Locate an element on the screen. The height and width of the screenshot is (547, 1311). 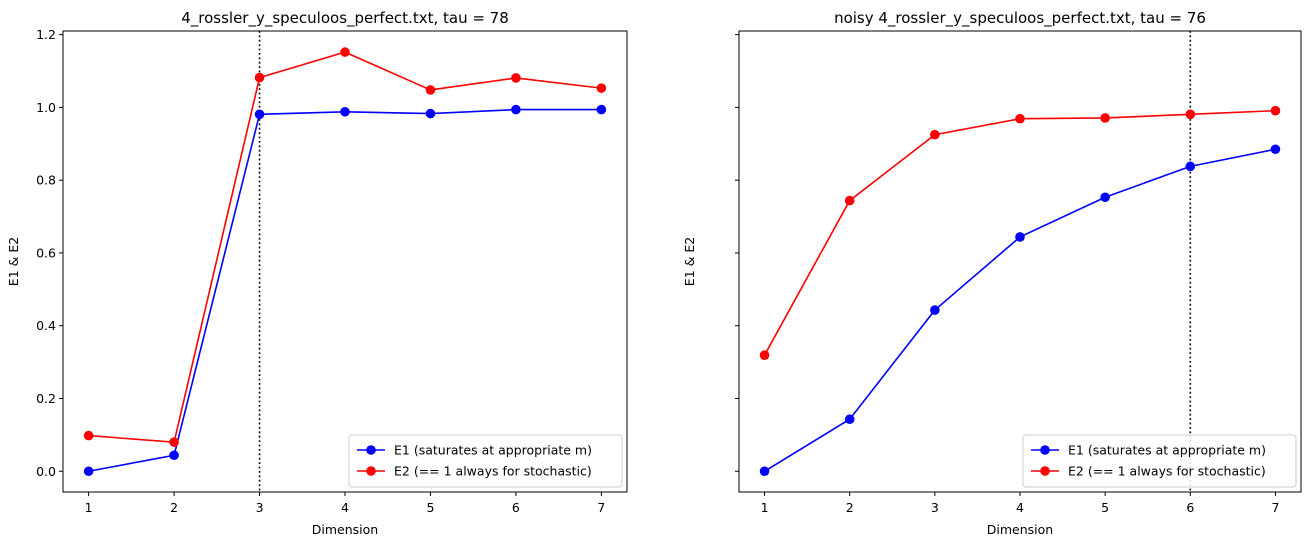
y-tick-label: 0.4 is located at coordinates (46, 325).